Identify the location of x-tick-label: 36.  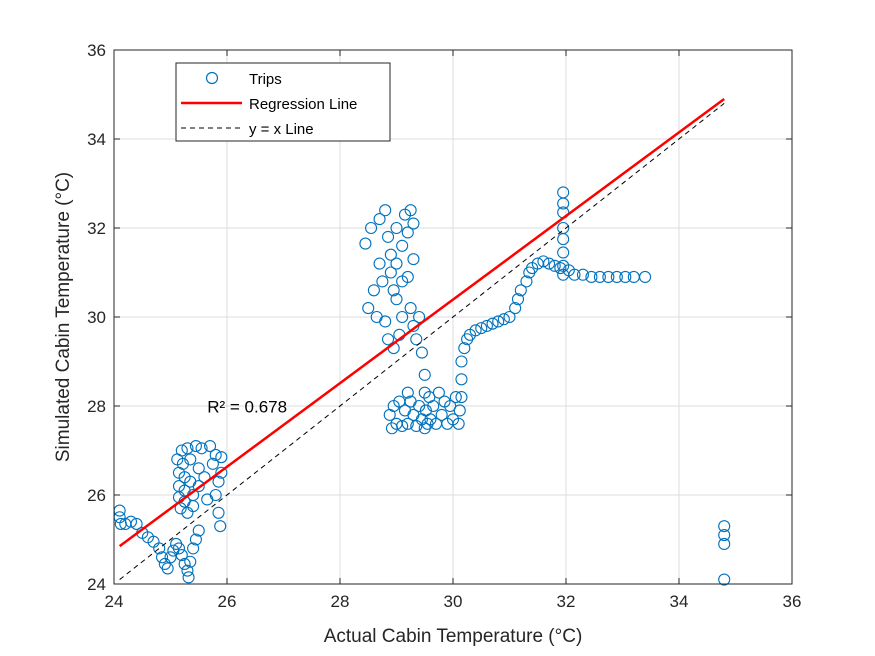
(792, 601).